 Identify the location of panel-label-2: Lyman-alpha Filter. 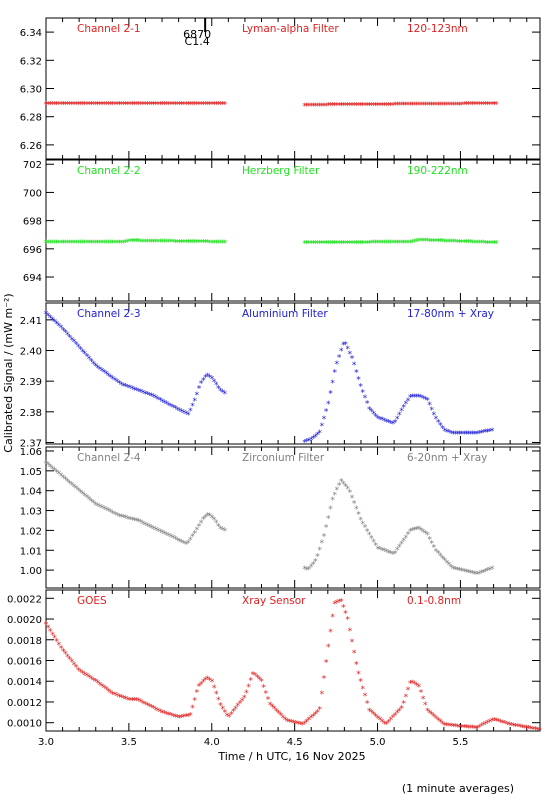
(290, 29).